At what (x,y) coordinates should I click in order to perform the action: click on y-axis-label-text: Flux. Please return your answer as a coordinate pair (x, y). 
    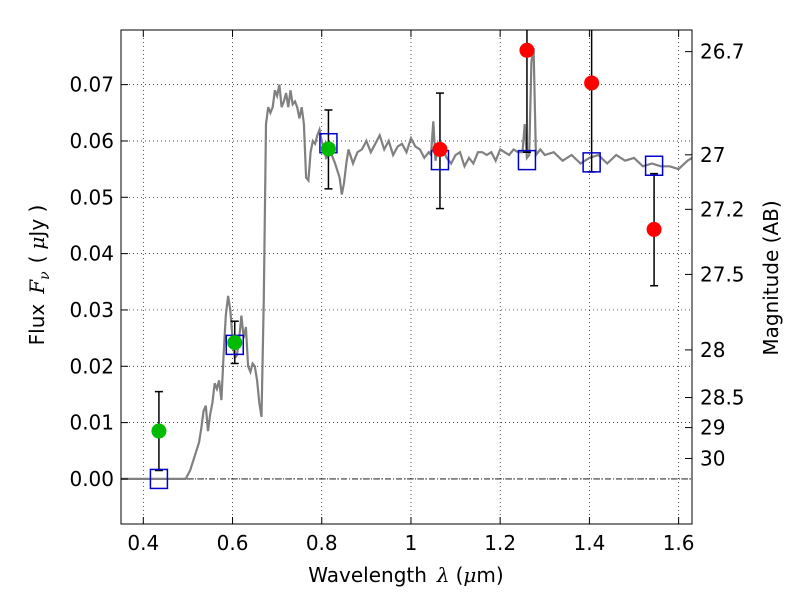
    Looking at the image, I should click on (37, 325).